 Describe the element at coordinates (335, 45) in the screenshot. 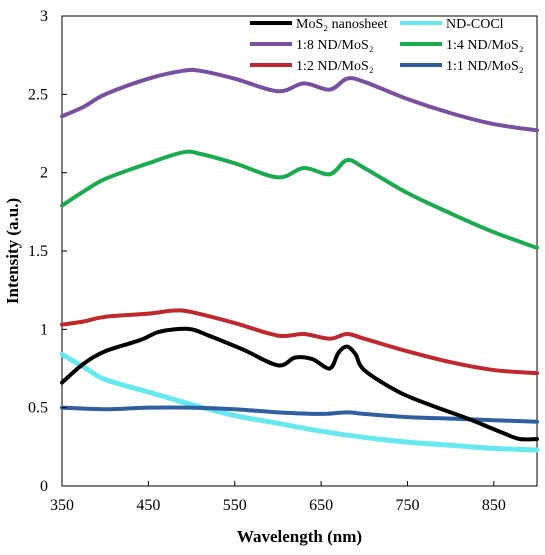

I see `legend-label: 1:8 ND/MoS₂` at that location.